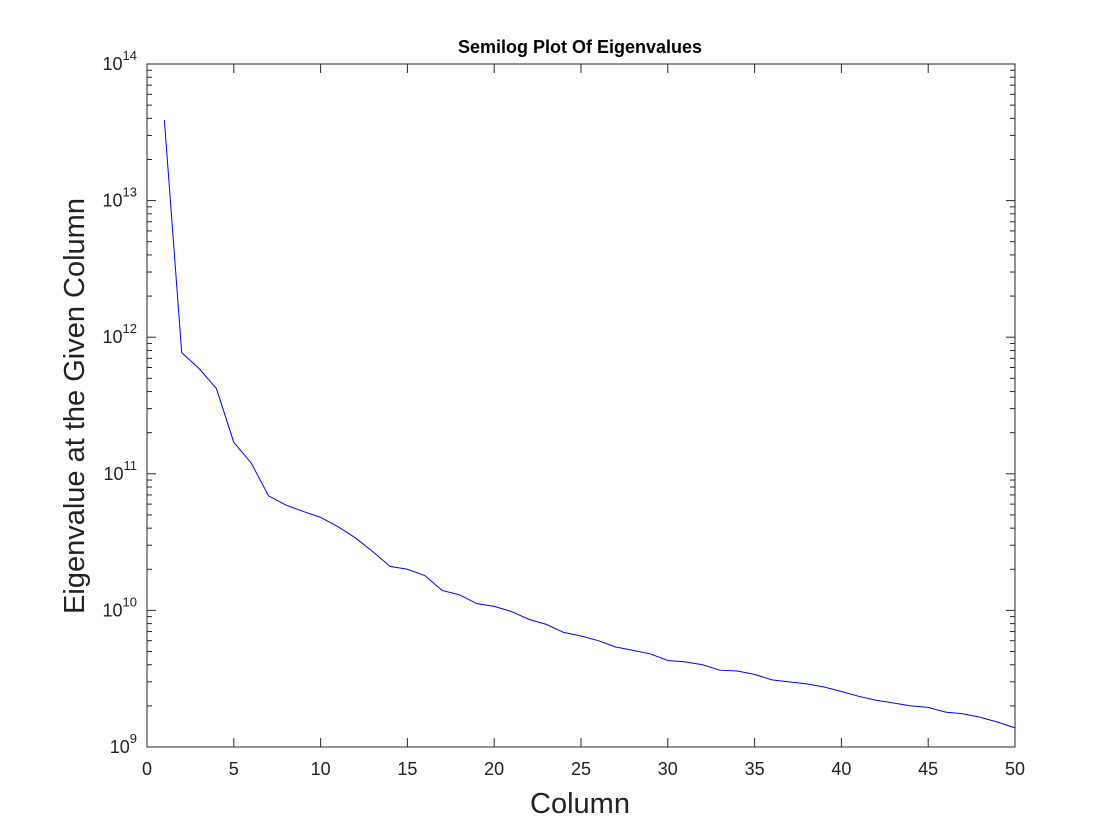 This screenshot has height=840, width=1120. I want to click on chart-title: Semilog Plot Of Eigenvalues, so click(580, 47).